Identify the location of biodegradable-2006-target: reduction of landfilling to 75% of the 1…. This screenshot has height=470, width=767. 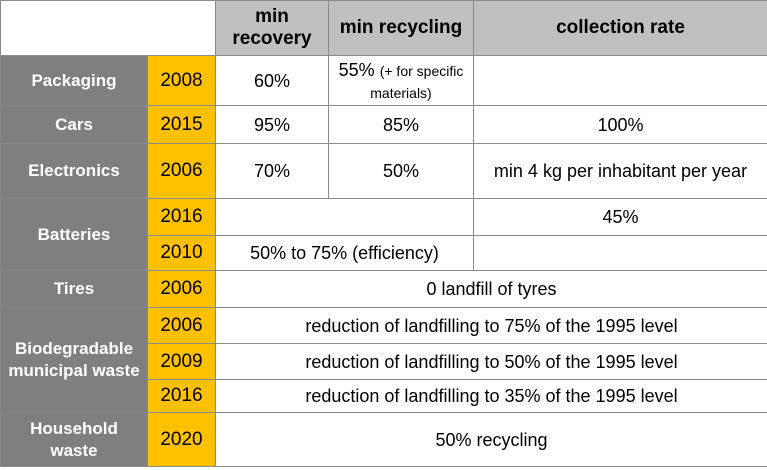
(491, 325).